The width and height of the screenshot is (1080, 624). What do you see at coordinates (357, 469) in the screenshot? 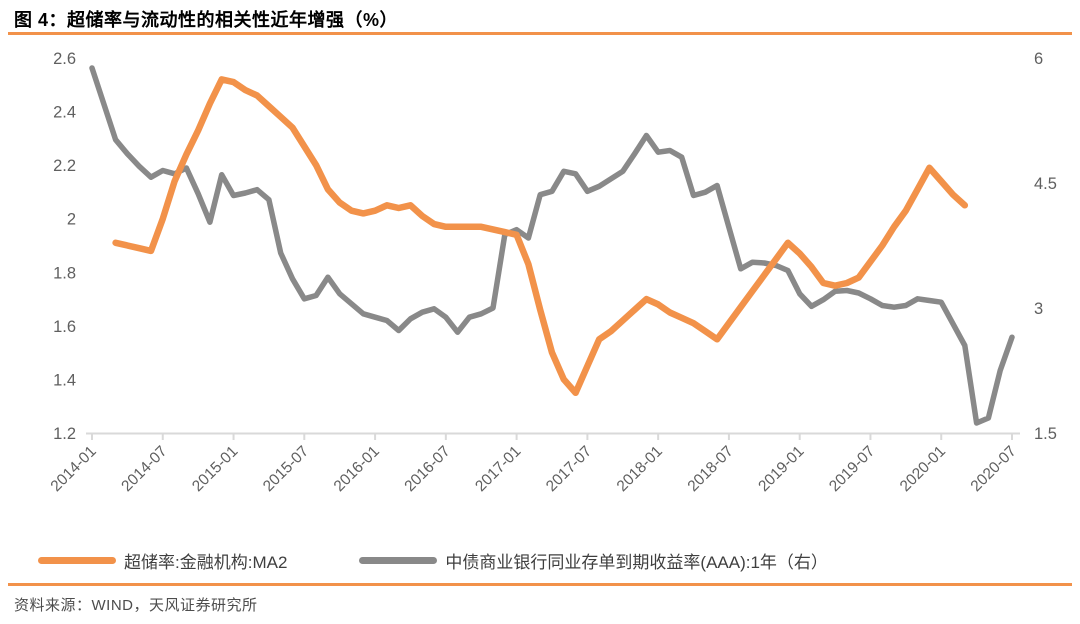
I see `x-axis-label: 2016-01` at bounding box center [357, 469].